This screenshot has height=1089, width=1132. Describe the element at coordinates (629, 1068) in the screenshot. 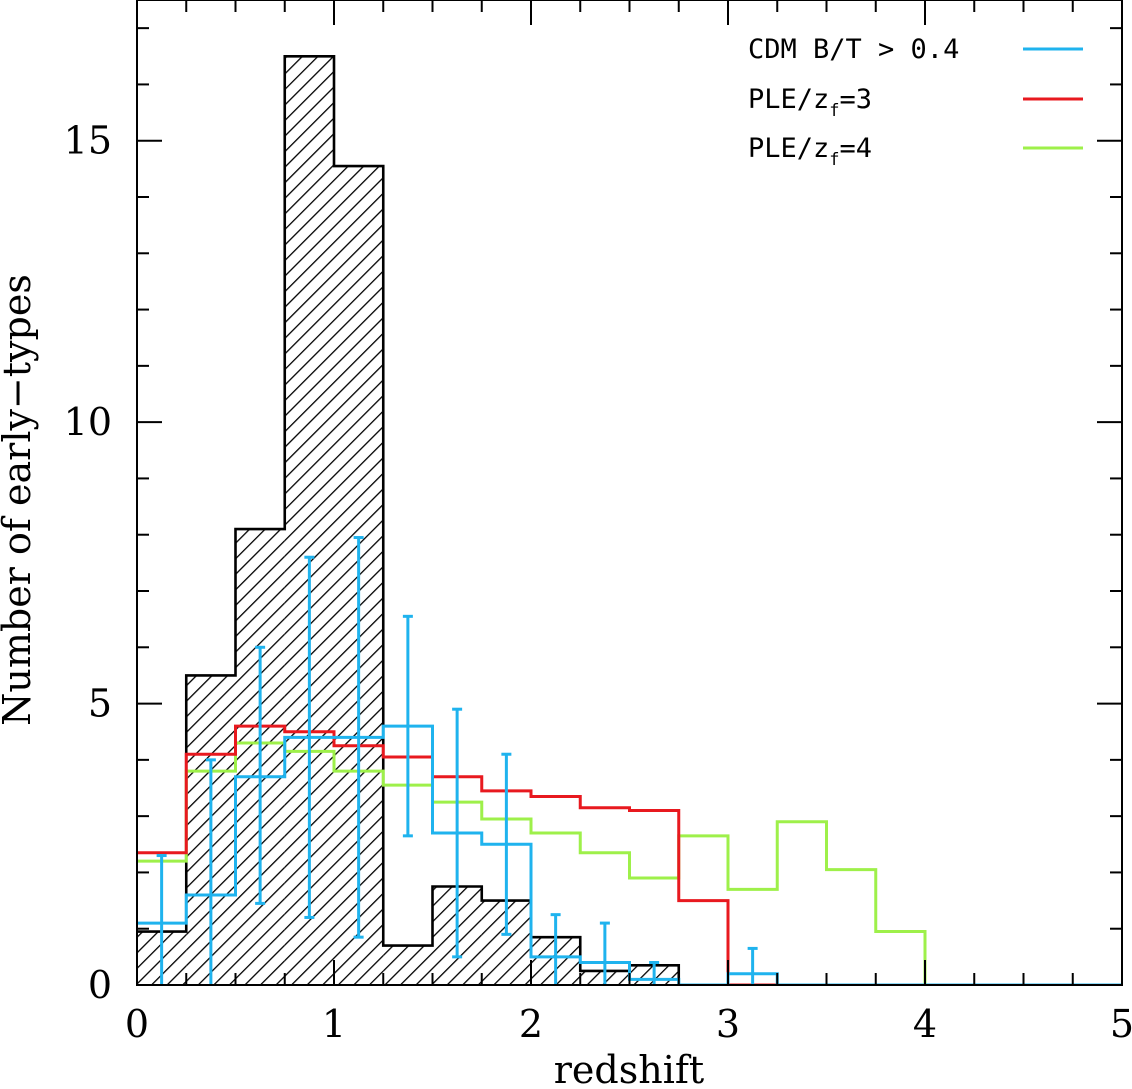

I see `x-axis-title: redshift` at that location.